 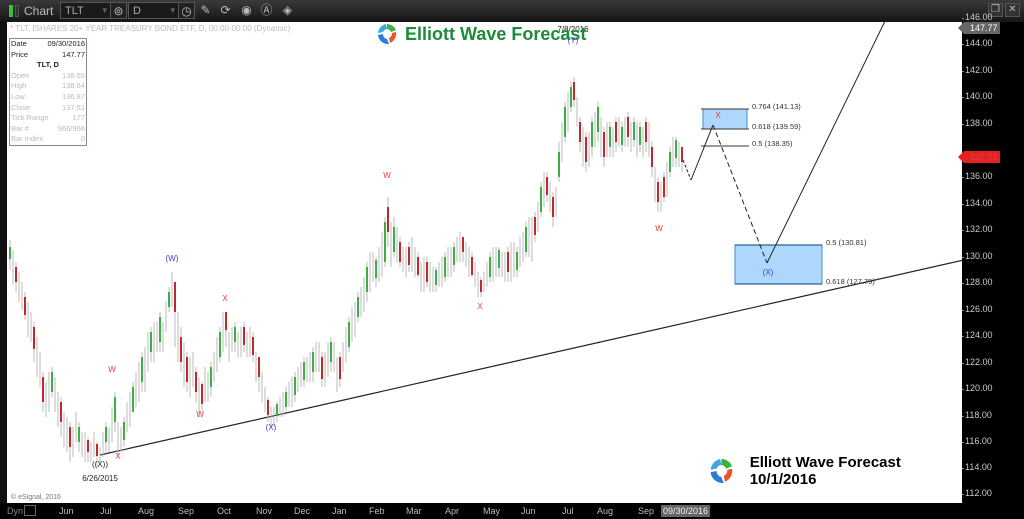 I want to click on brand-logo-bottom: Elliott Wave Forecast 10/1/2016, so click(x=834, y=471).